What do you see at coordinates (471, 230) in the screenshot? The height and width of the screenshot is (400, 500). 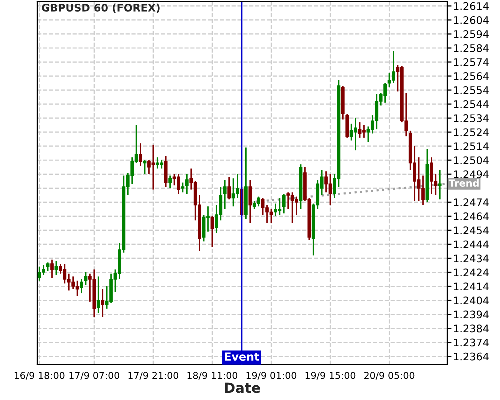 I see `y-tick-label: 1.2454` at bounding box center [471, 230].